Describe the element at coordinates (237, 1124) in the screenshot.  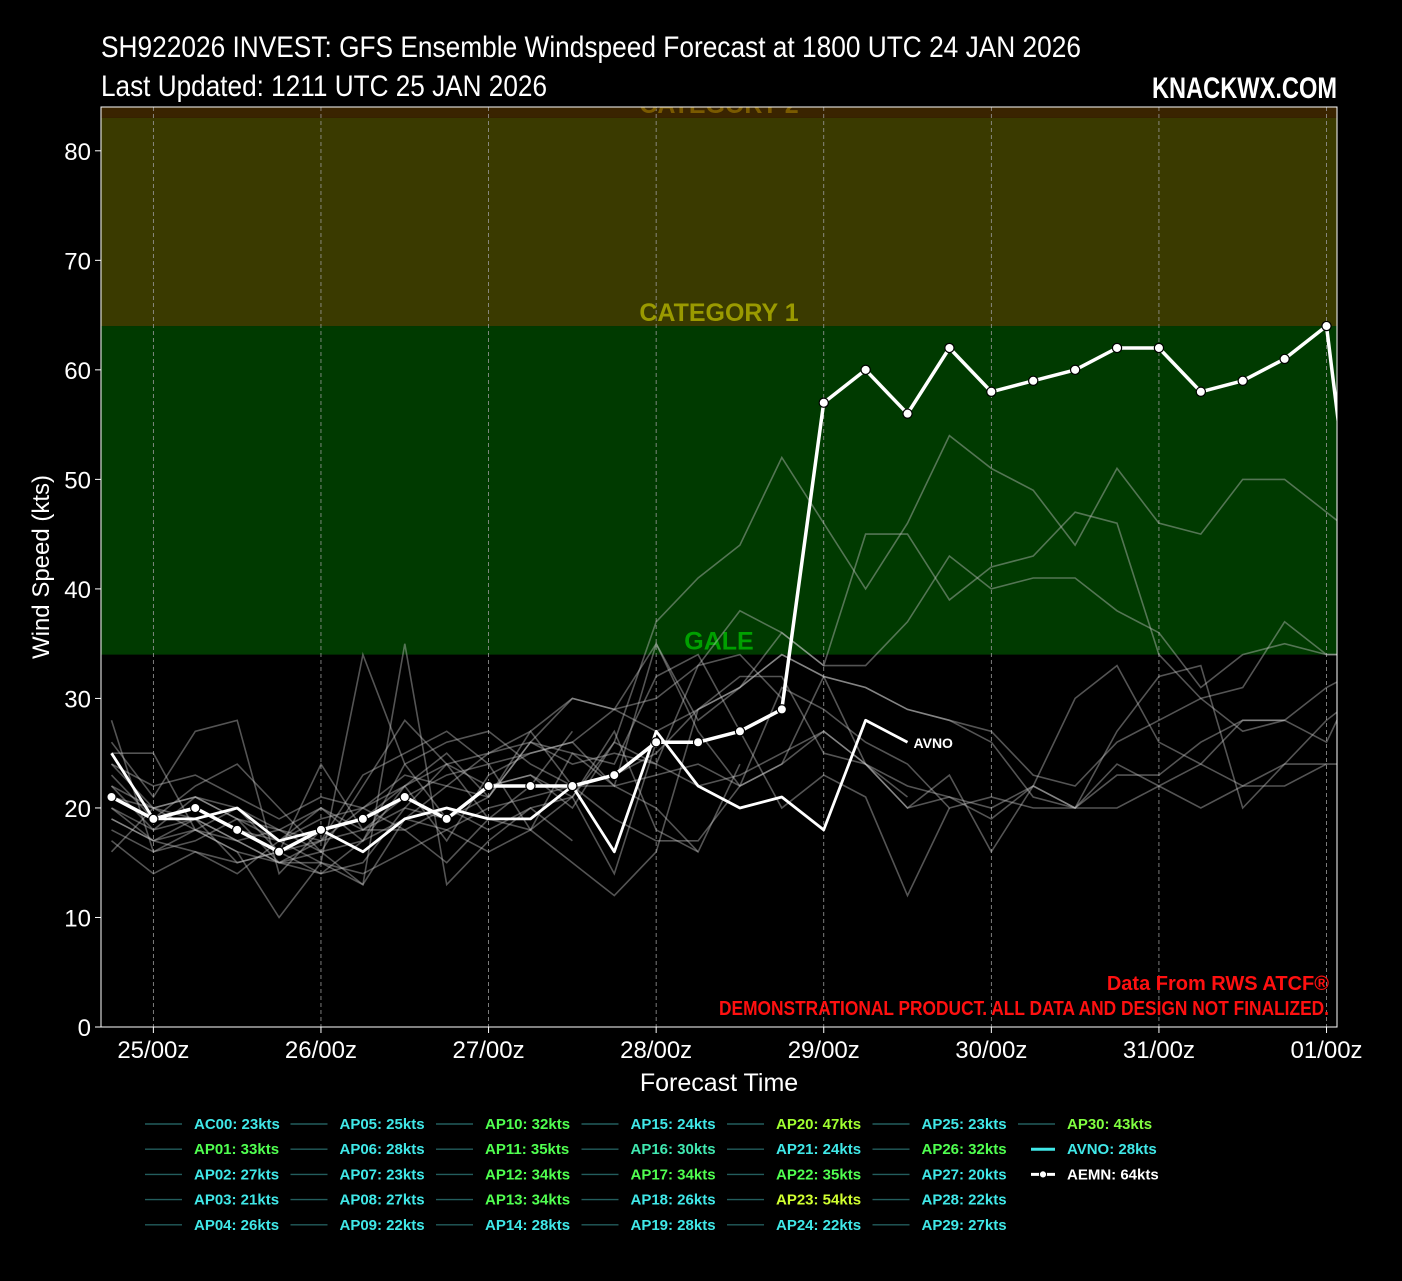
I see `legend-label-ac00: AC00: 23kts` at that location.